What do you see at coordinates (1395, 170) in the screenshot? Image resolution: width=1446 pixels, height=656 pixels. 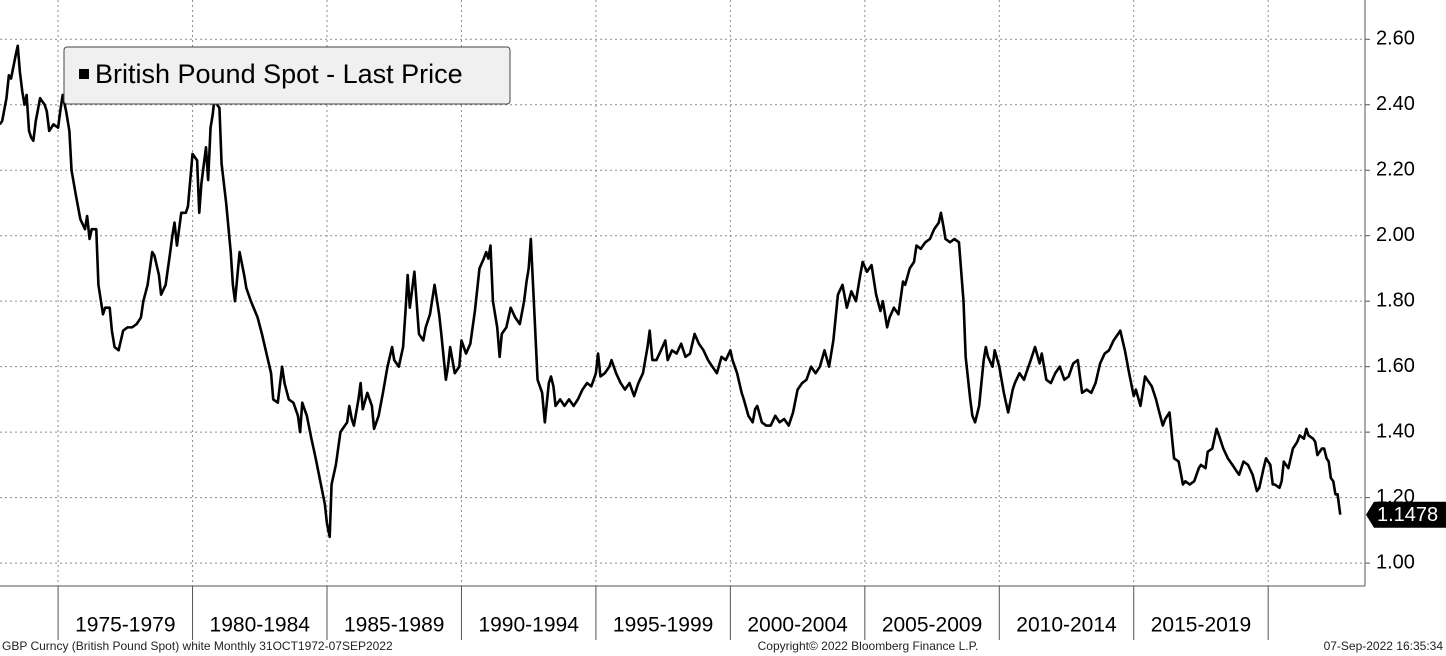 I see `y-tick-label: 2.20` at bounding box center [1395, 170].